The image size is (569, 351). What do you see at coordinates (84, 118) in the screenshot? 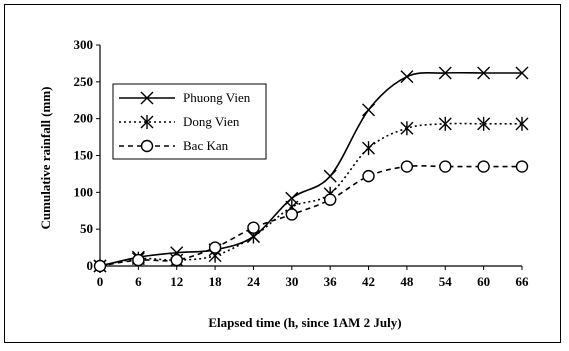
I see `y-tick-label: 200` at bounding box center [84, 118].